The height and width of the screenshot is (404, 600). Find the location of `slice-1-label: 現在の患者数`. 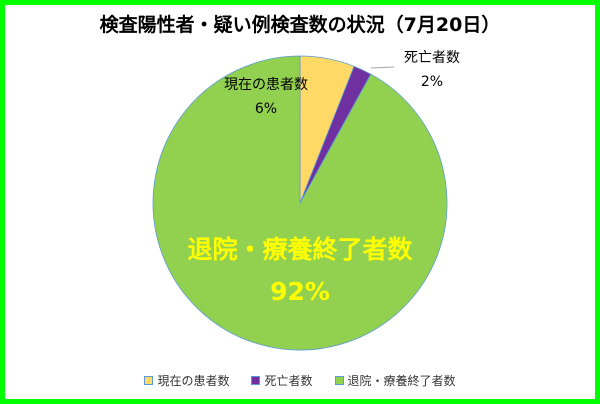

slice-1-label: 現在の患者数 is located at coordinates (266, 85).